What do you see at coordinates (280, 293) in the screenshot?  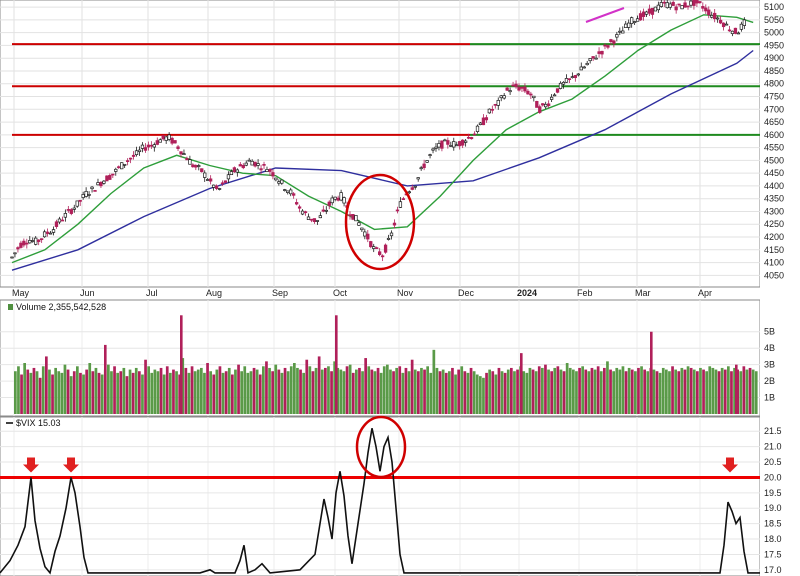 I see `price-x-label: Sep` at bounding box center [280, 293].